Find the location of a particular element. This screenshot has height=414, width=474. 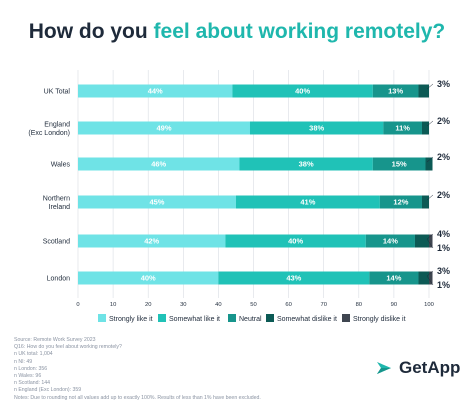

bar-value-label: 45% is located at coordinates (156, 202).